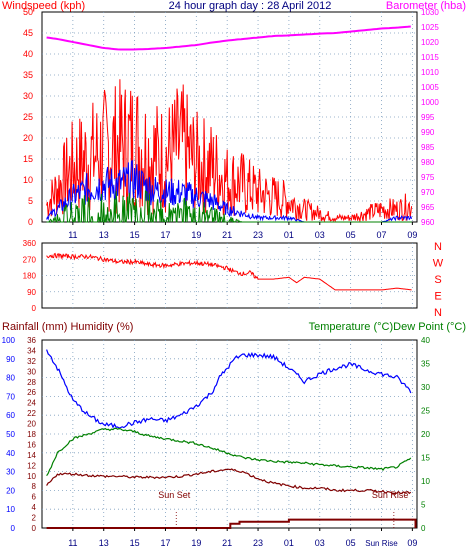 This screenshot has height=560, width=468. I want to click on direction-ytick-label-3: 270, so click(30, 259).